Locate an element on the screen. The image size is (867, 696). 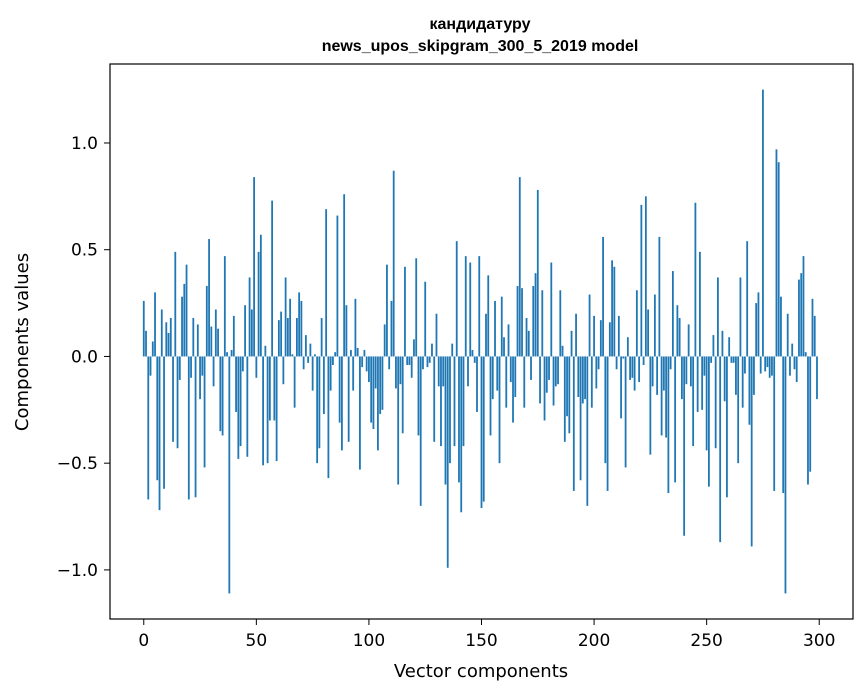
y-tick-label: 0.0 is located at coordinates (84, 357).